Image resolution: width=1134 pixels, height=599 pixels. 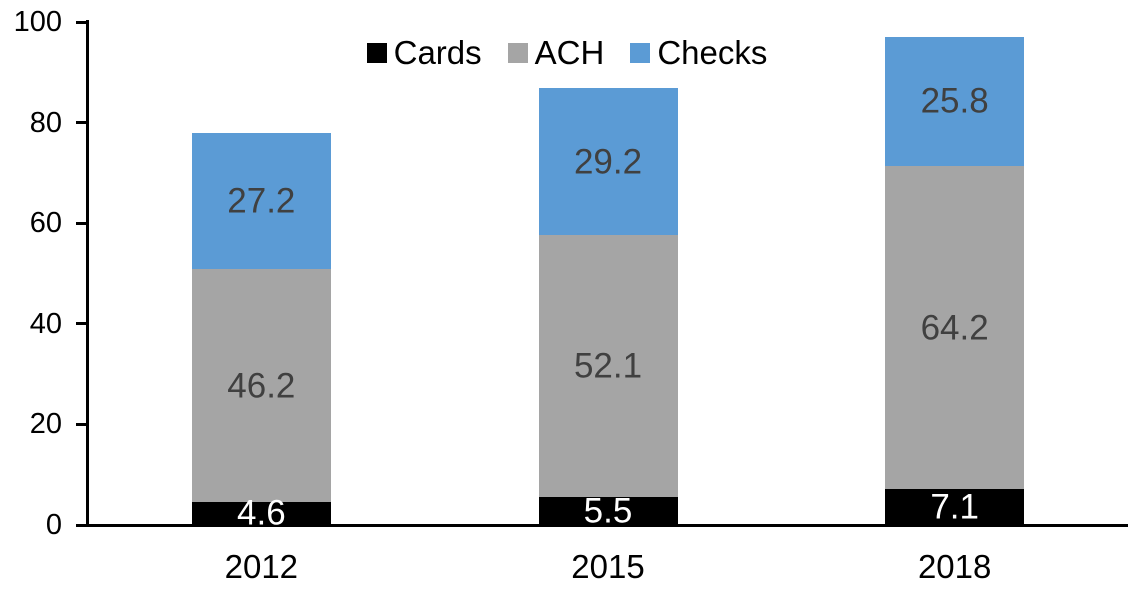 I want to click on legend-swatch-checks-icon, so click(x=640, y=52).